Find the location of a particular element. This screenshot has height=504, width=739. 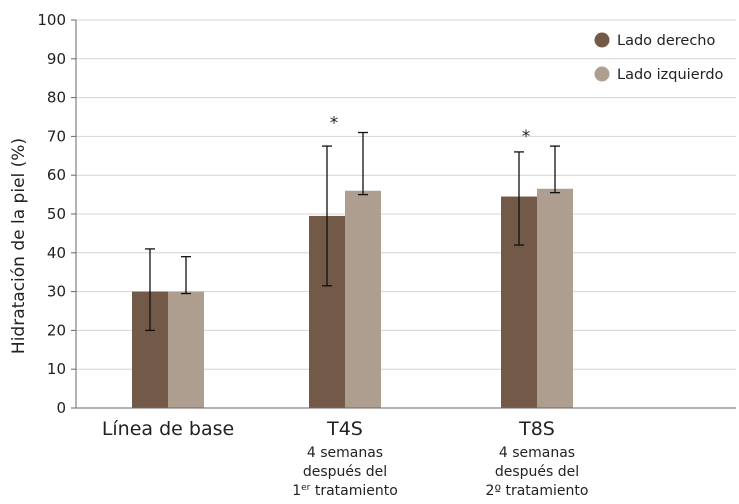

y-tick-label: 70 is located at coordinates (56, 136).